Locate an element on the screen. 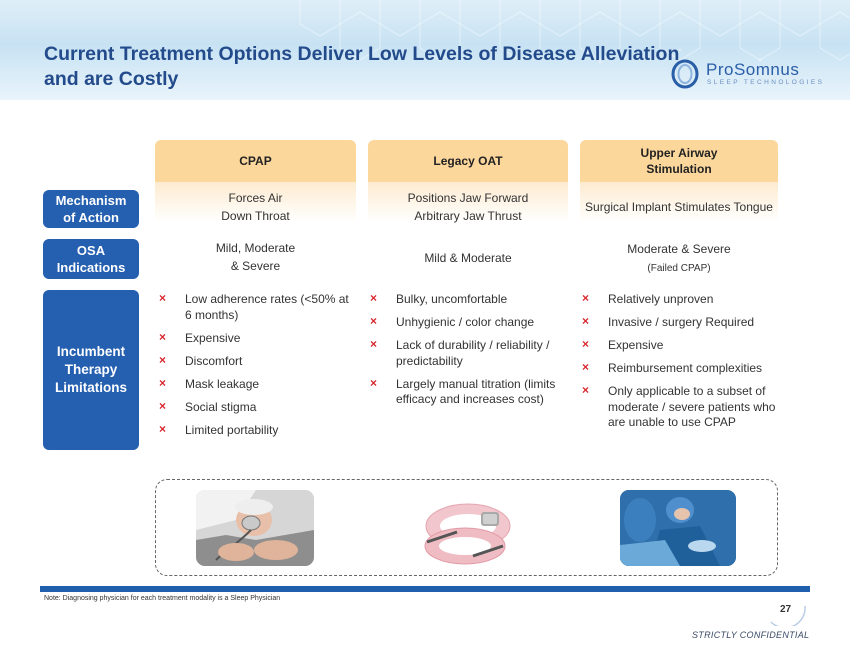 The height and width of the screenshot is (657, 850). row-label-line: Therapy is located at coordinates (91, 369).